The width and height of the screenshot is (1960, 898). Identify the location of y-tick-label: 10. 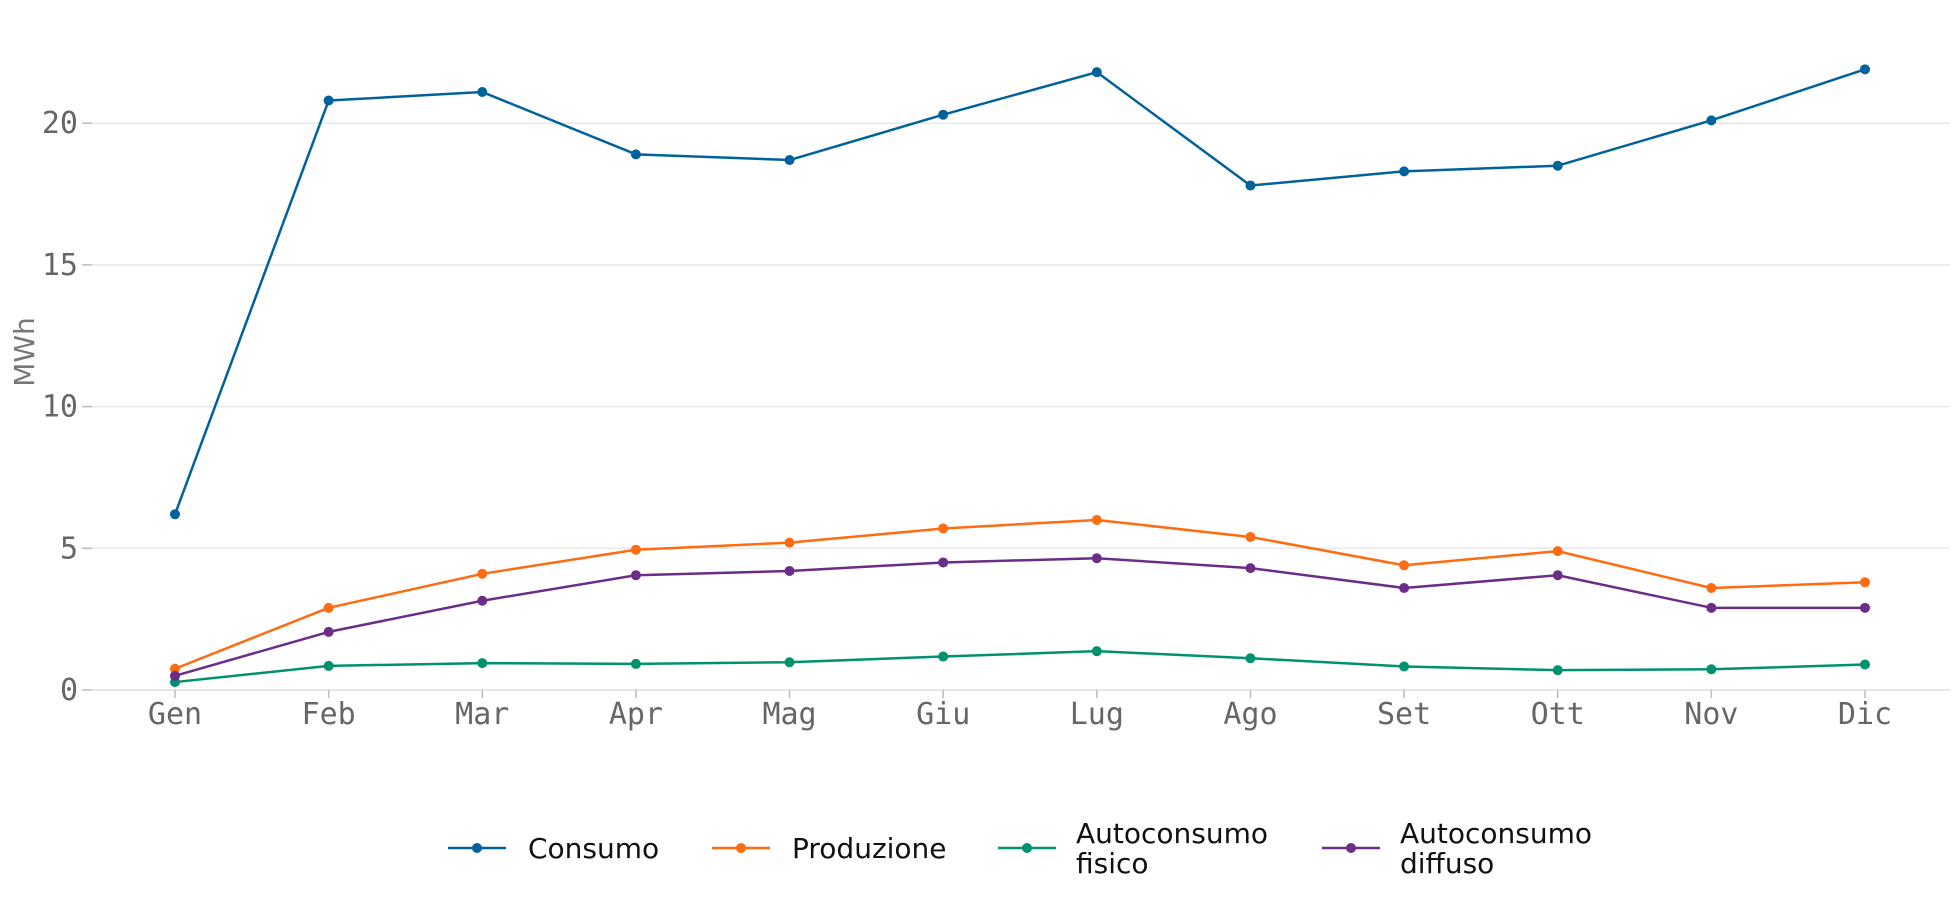
(60, 407).